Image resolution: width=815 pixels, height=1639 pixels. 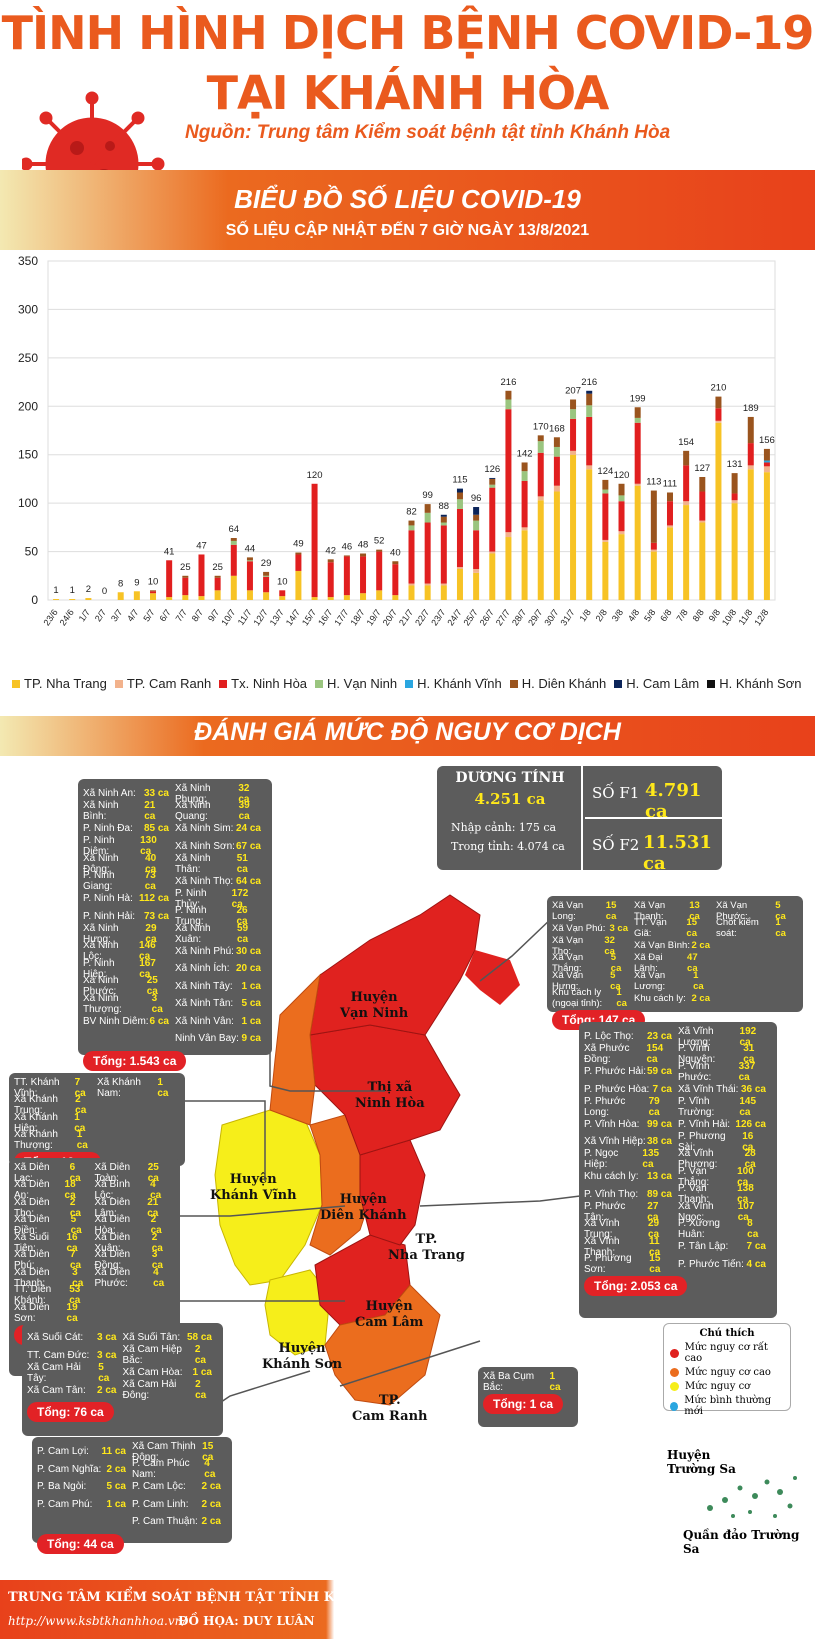 What do you see at coordinates (94, 1173) in the screenshot?
I see `box-row: Xã Diên Lạc: 6 ca Xã Diên Toàn: 25 ca` at bounding box center [94, 1173].